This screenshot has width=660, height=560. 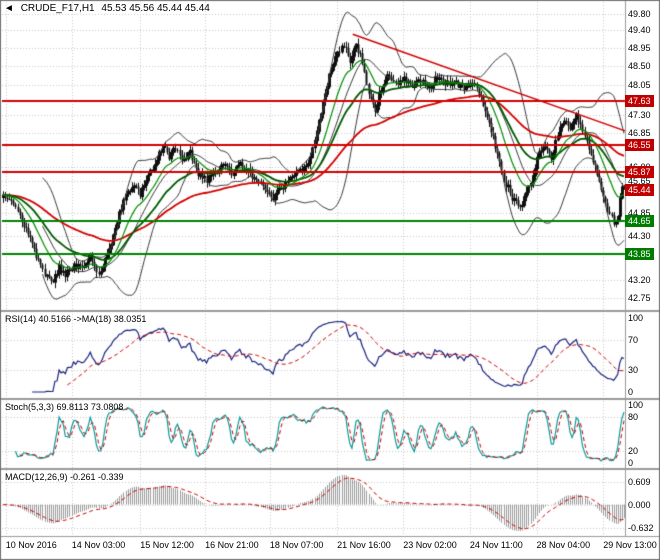 I want to click on price-axis, so click(x=642, y=268).